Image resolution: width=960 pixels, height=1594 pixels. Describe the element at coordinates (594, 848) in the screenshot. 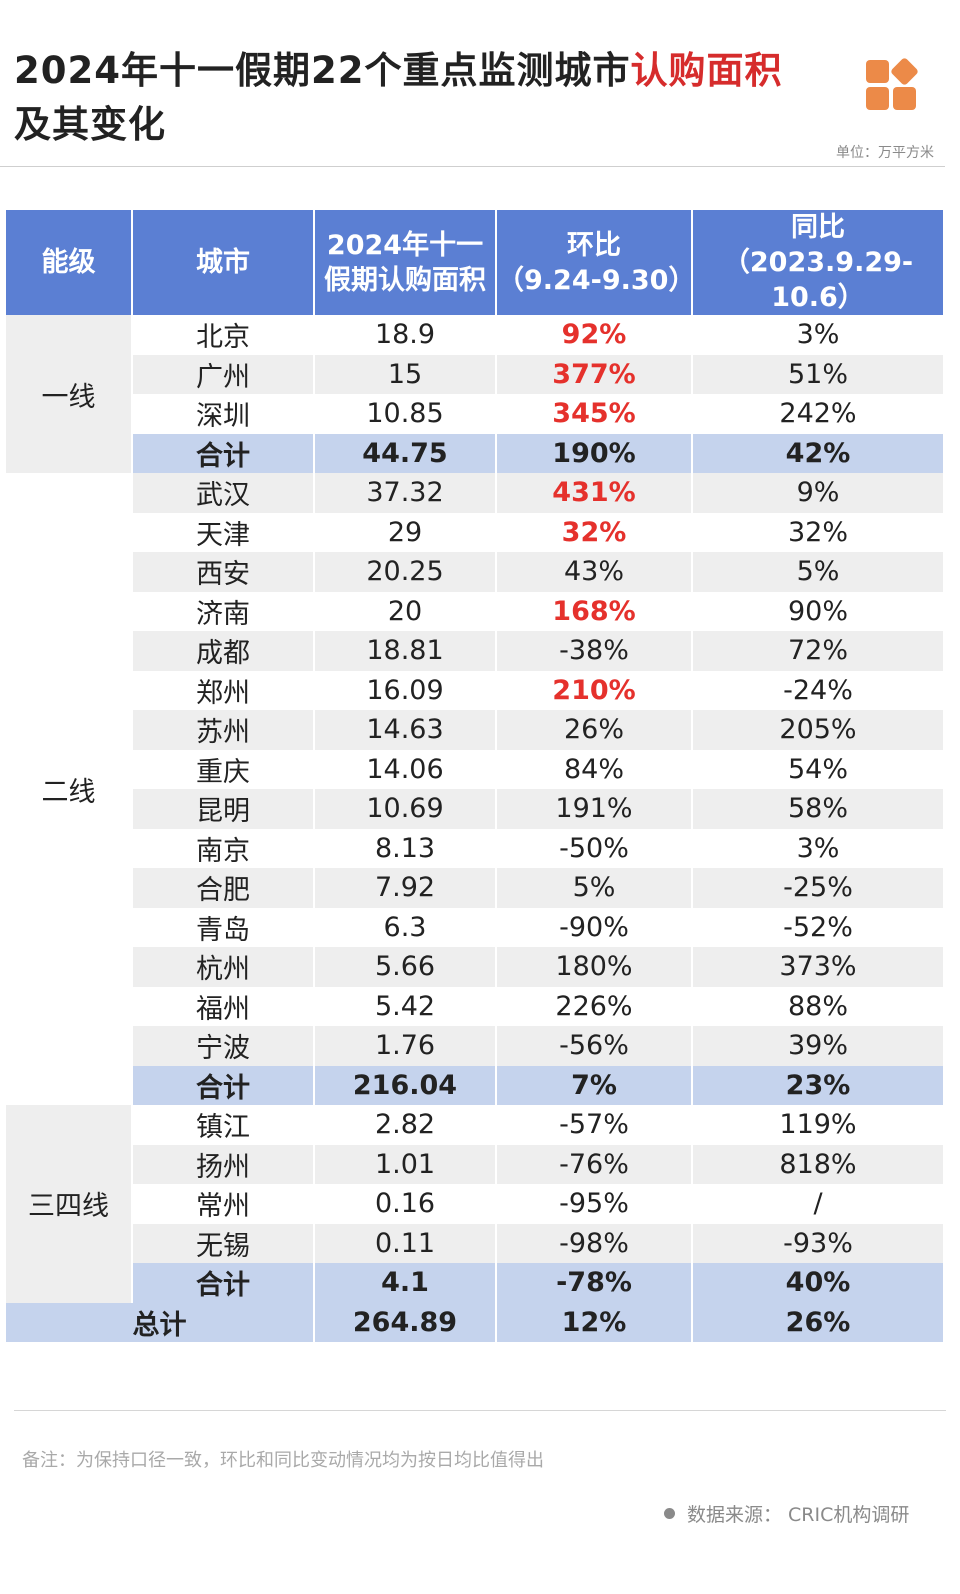

I see `mom-cell: -50%` at that location.